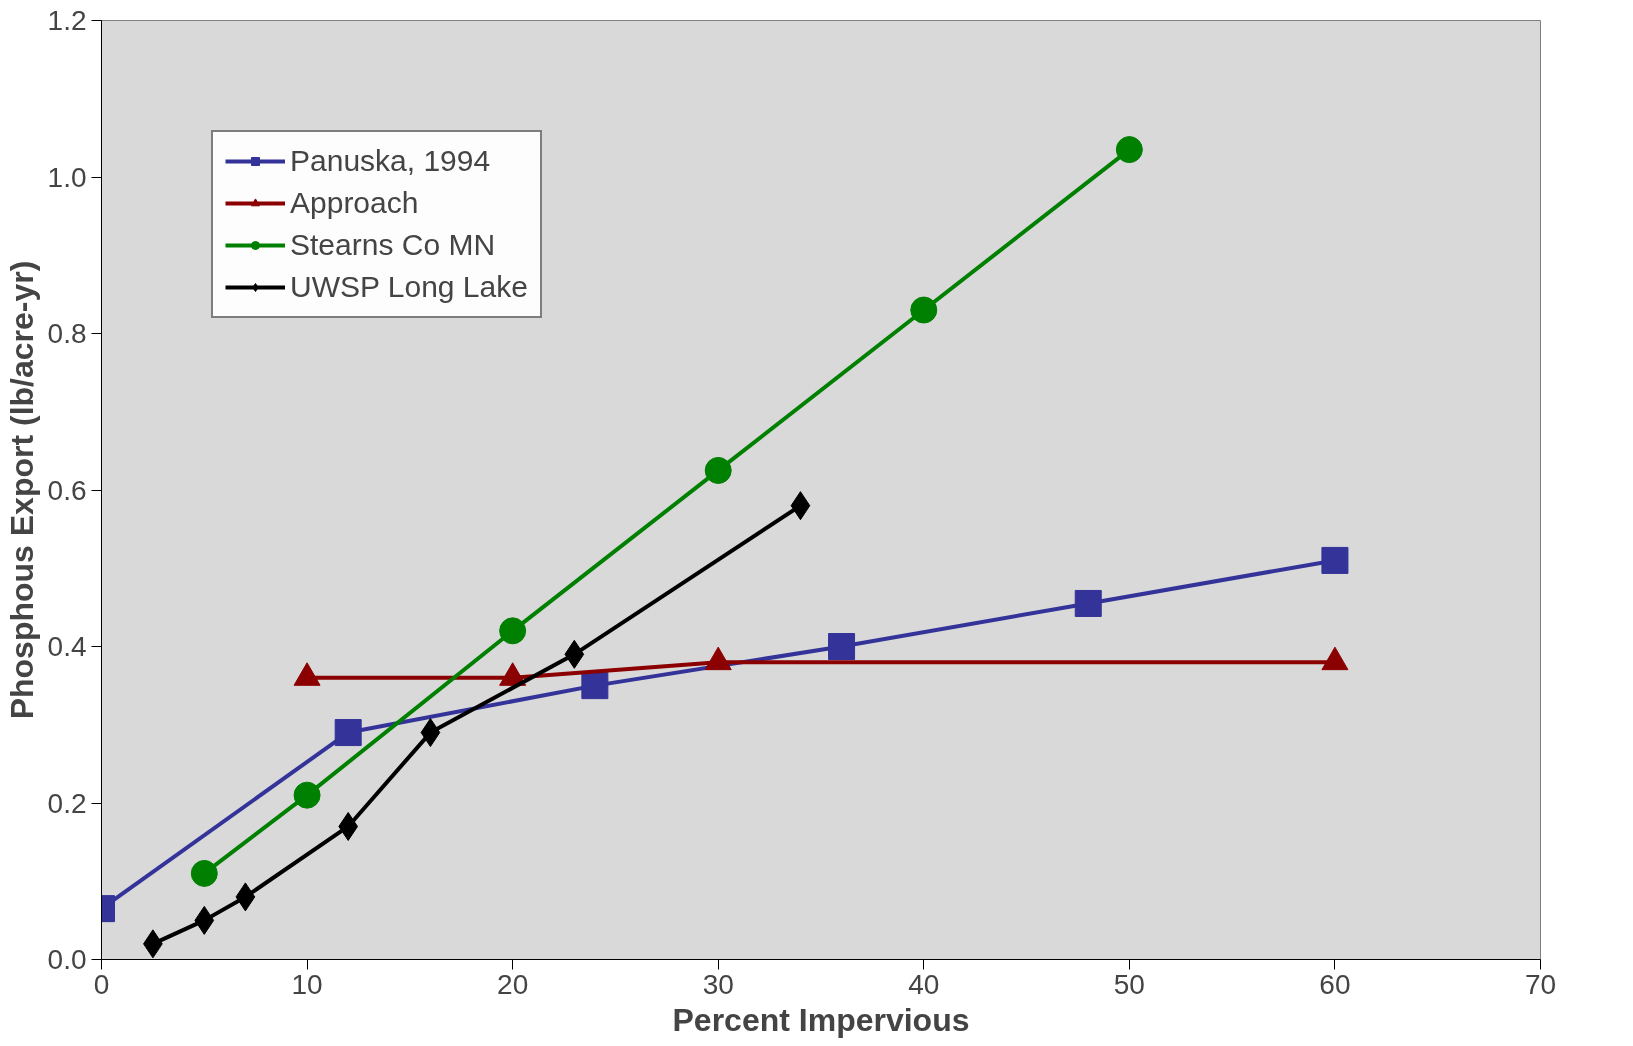 Image resolution: width=1633 pixels, height=1046 pixels. Describe the element at coordinates (1540, 984) in the screenshot. I see `x-tick-label: 70` at that location.